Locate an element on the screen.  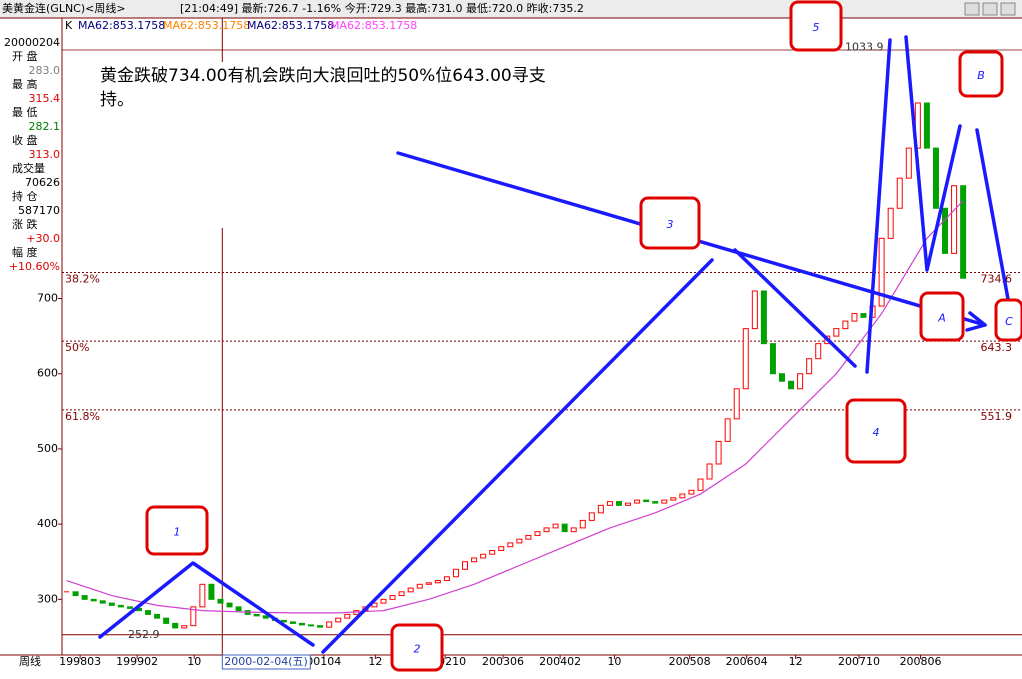
info-label: 最 高 is located at coordinates (25, 84).